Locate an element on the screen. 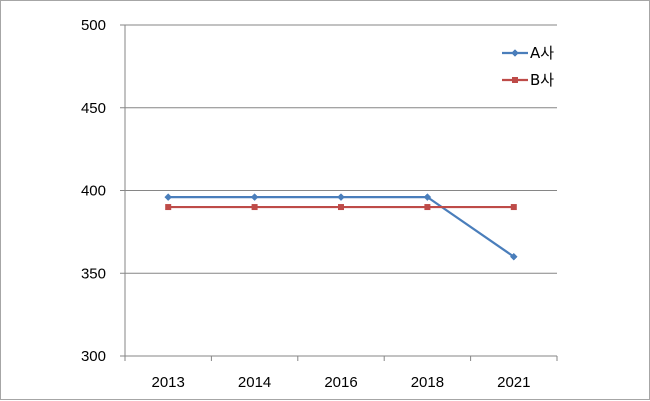  x-tick-label: 2018 is located at coordinates (427, 382).